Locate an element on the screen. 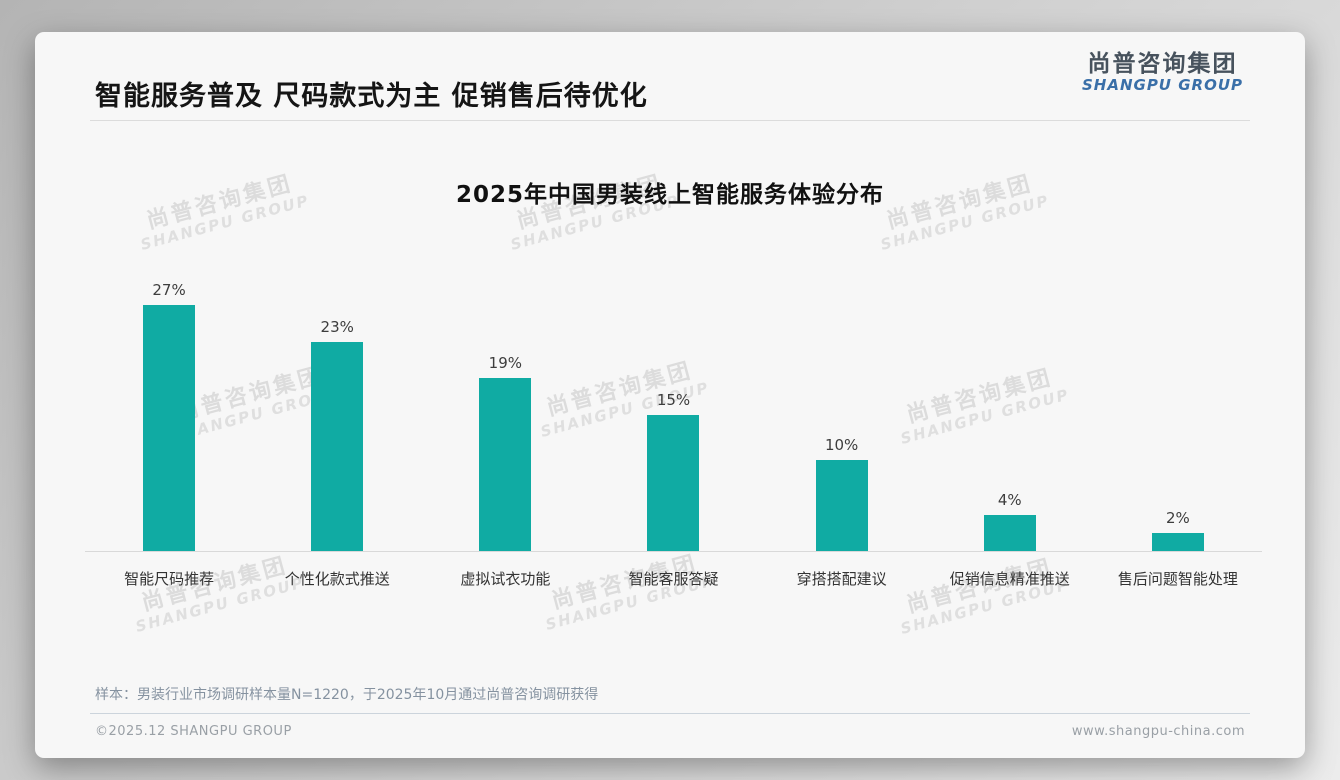  bar-column: 27% is located at coordinates (169, 291).